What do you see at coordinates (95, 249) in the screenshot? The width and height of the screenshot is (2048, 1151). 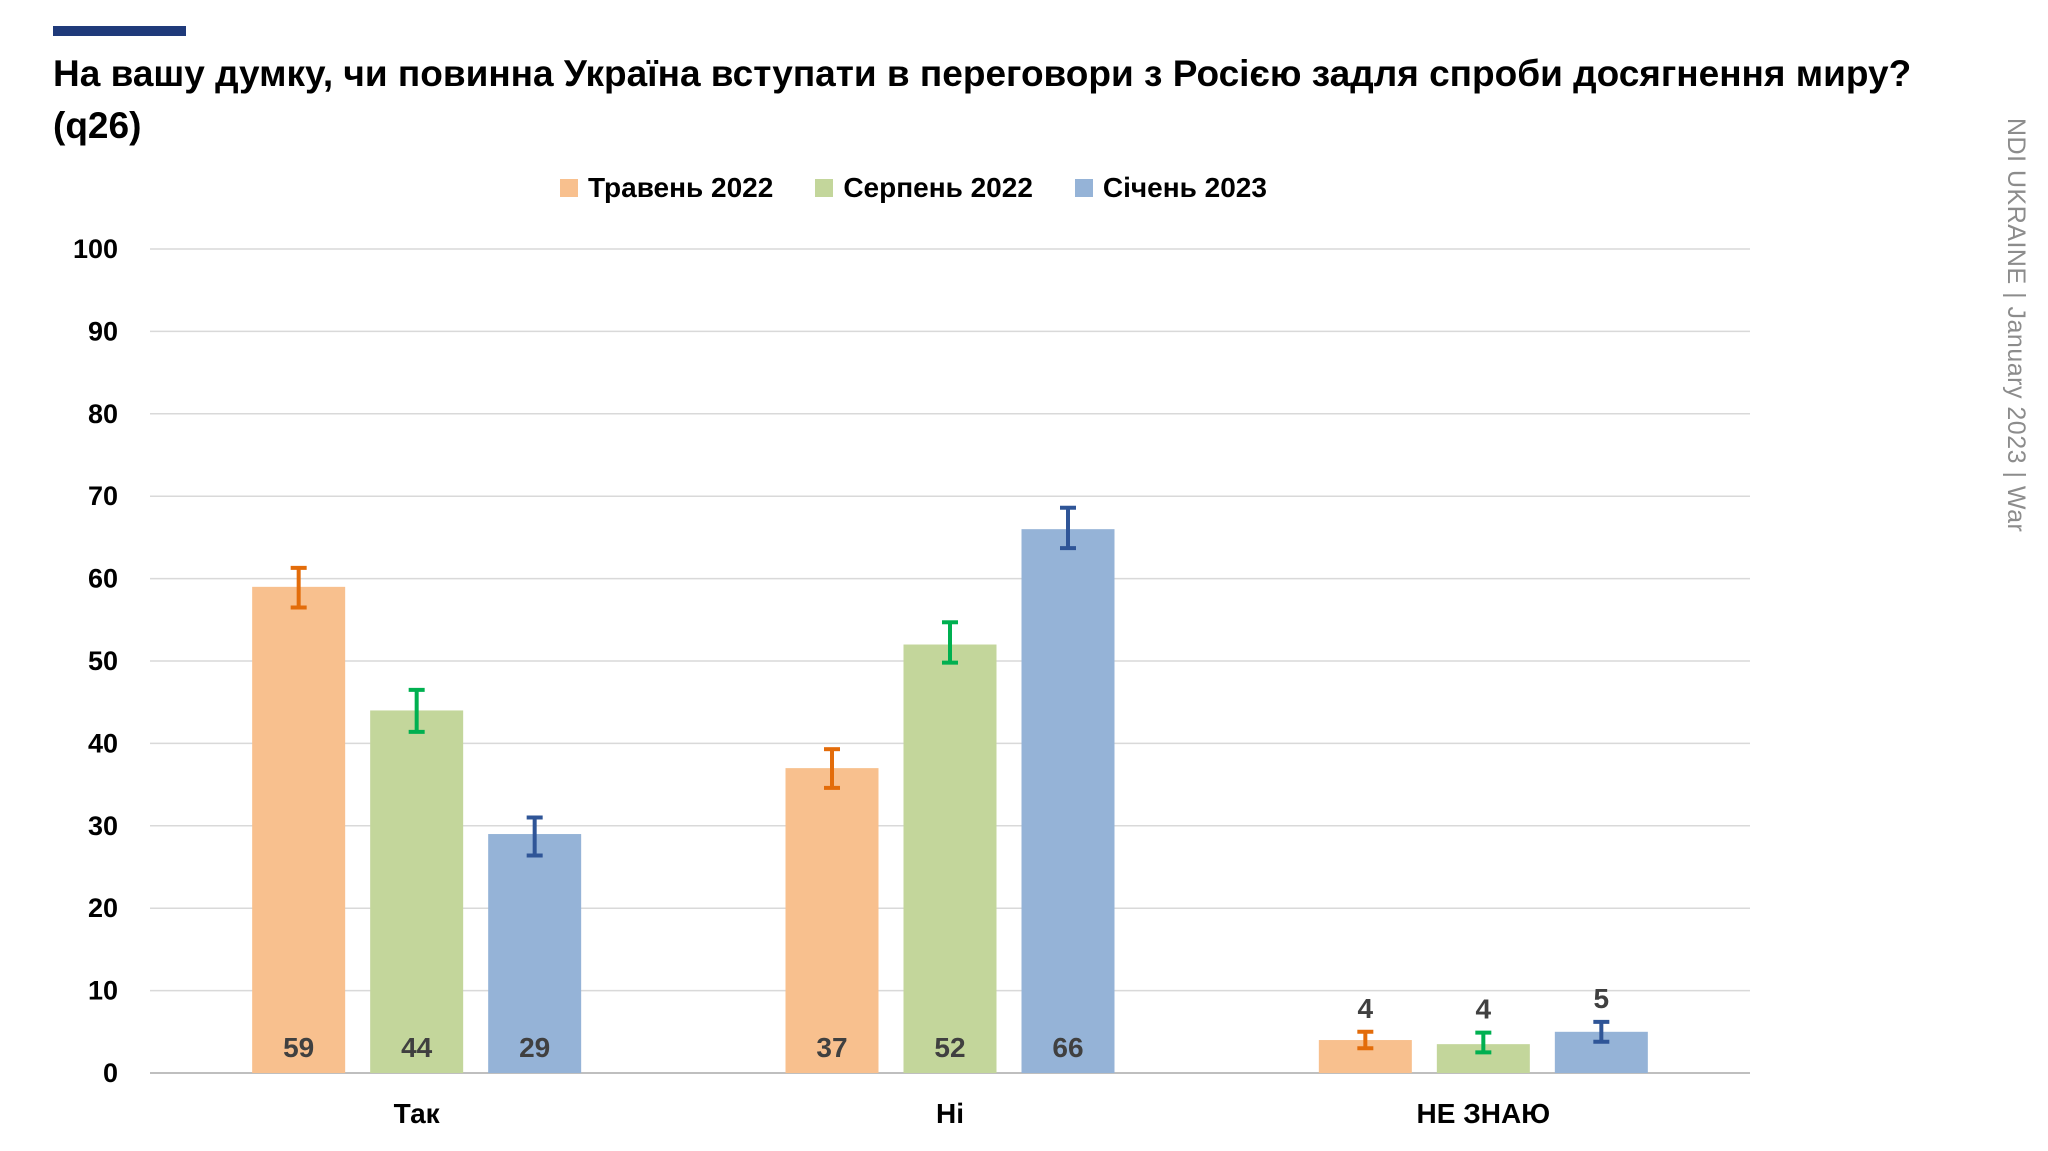 I see `y-tick-label: 100` at bounding box center [95, 249].